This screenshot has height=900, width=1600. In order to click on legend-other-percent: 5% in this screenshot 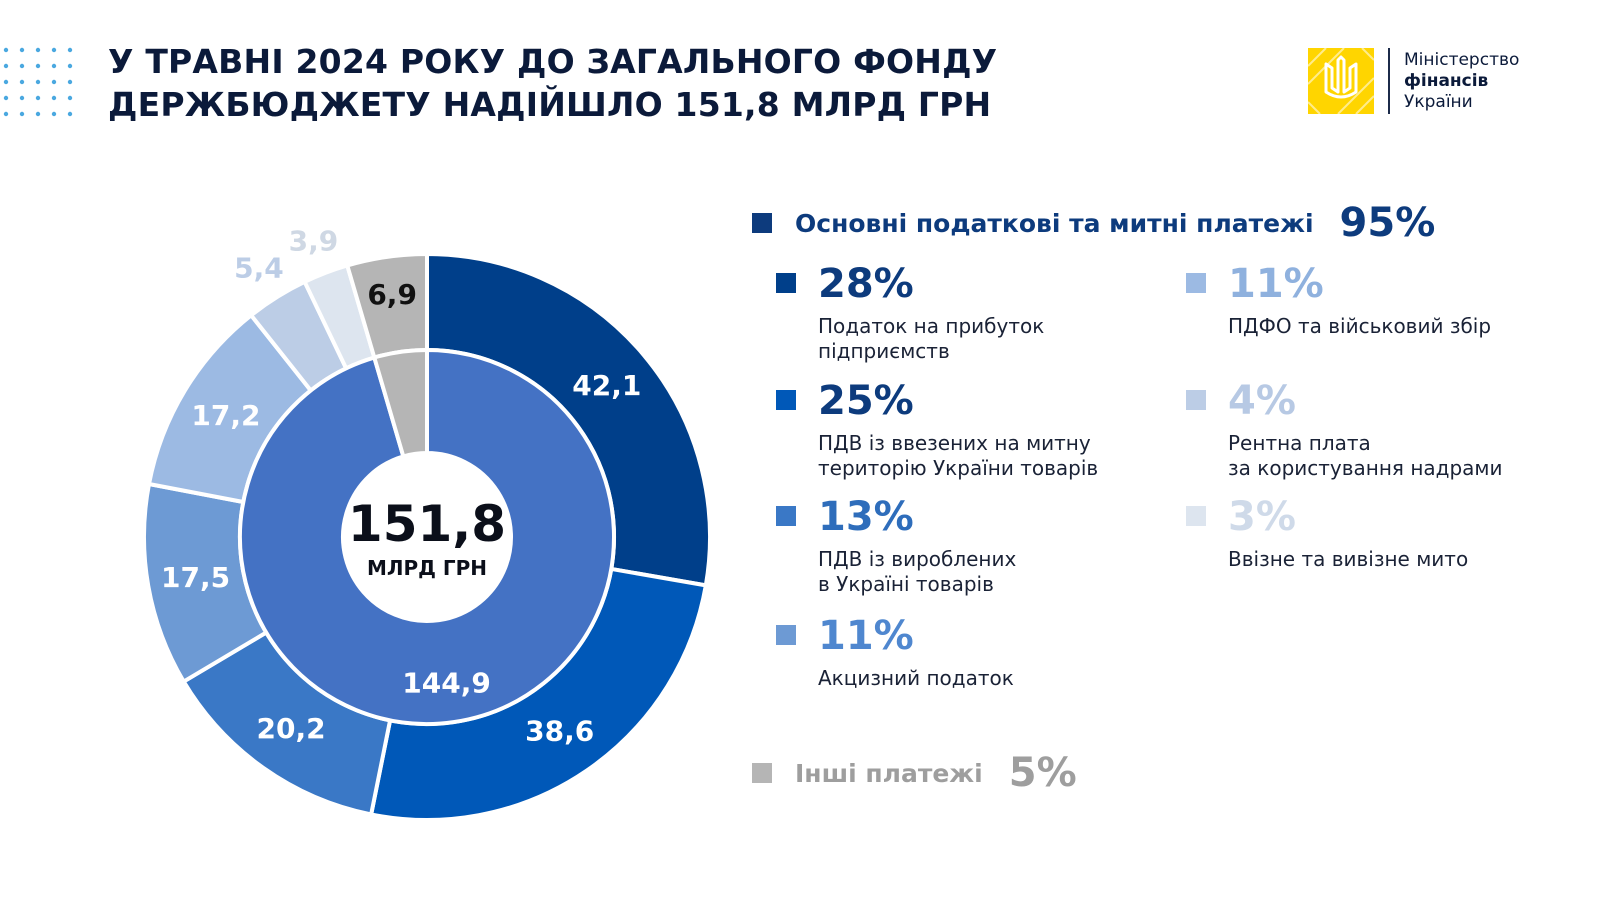, I will do `click(1042, 773)`.